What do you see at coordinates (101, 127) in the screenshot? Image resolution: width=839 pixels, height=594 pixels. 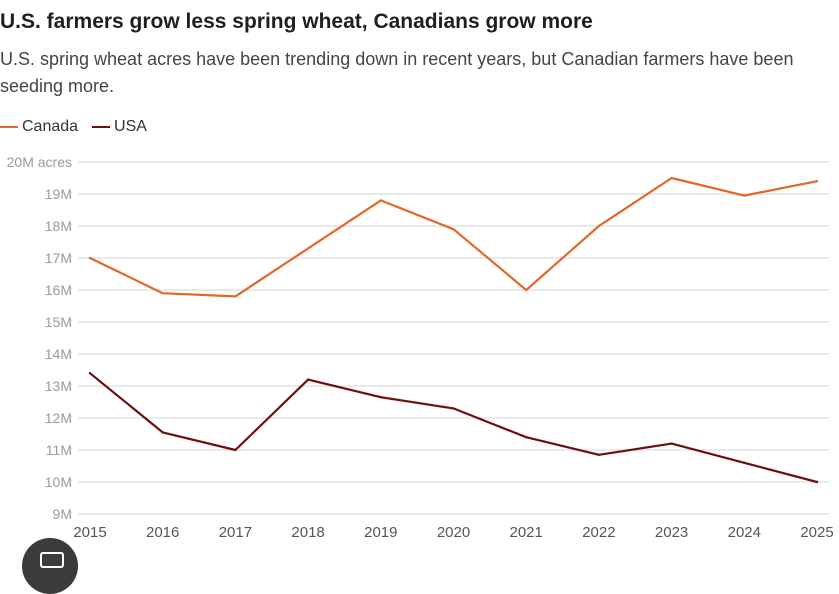 I see `legend-swatch-usa` at bounding box center [101, 127].